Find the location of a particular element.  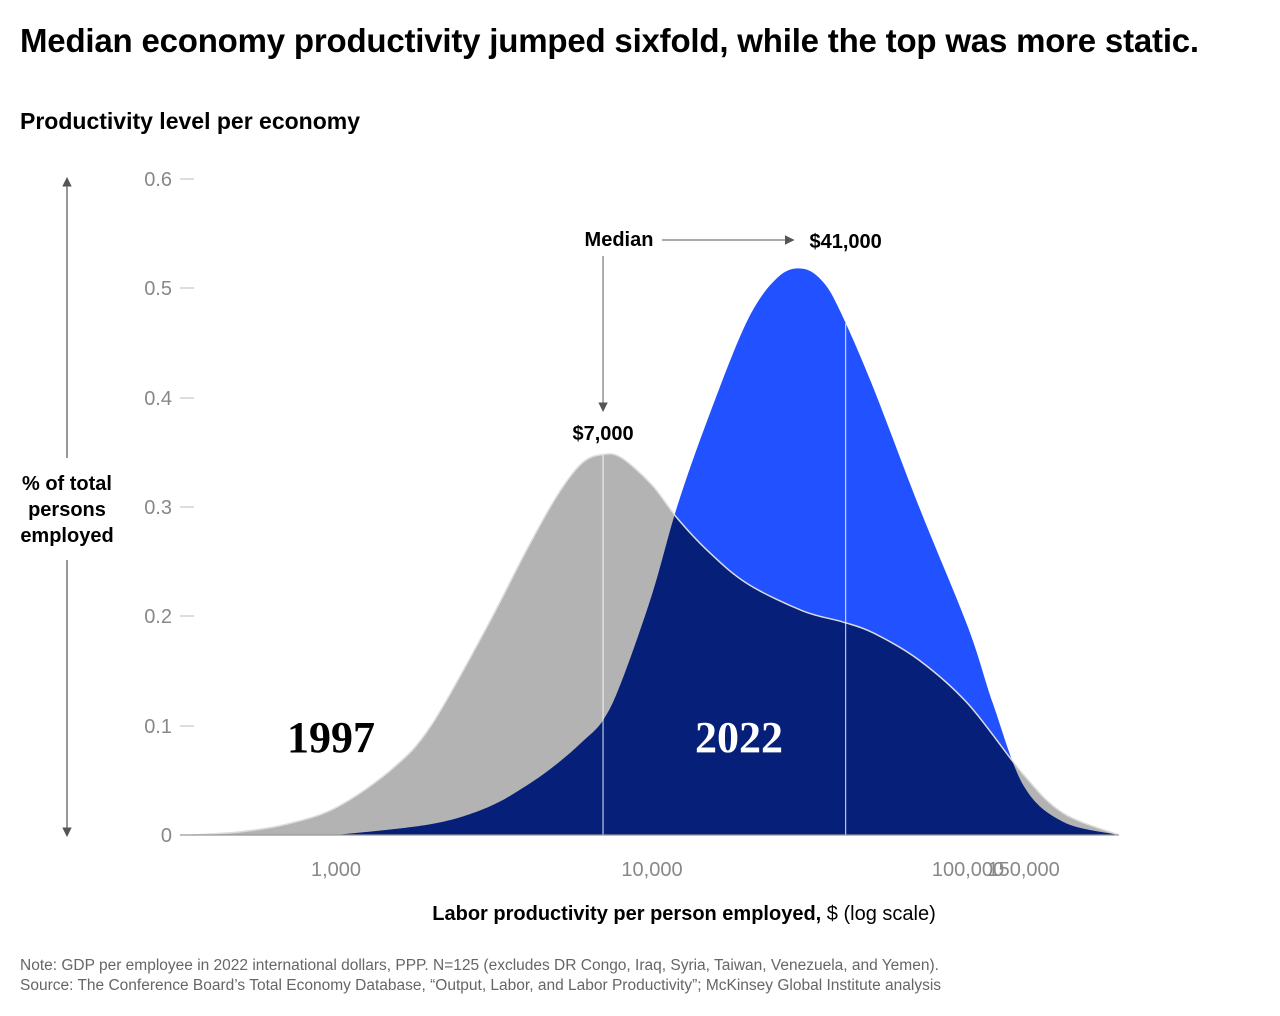

x-axis-title-bold: Labor productivity per person employed, is located at coordinates (626, 914).